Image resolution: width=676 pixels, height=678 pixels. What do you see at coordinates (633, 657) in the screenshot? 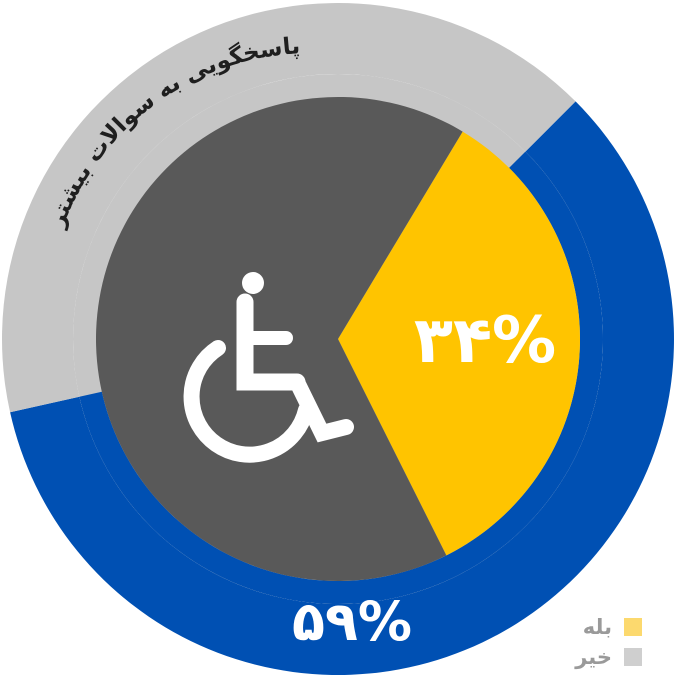
I see `legend-swatch-no` at bounding box center [633, 657].